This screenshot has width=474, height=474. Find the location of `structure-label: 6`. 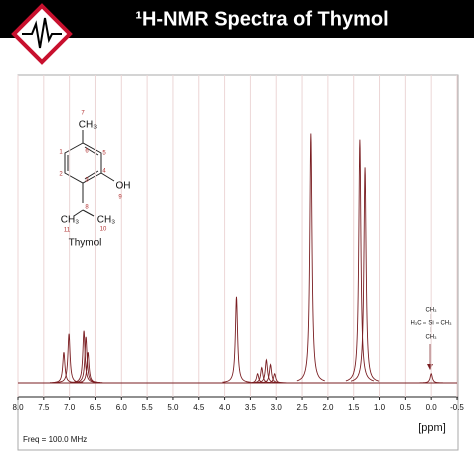

structure-label: 6 is located at coordinates (87, 152).